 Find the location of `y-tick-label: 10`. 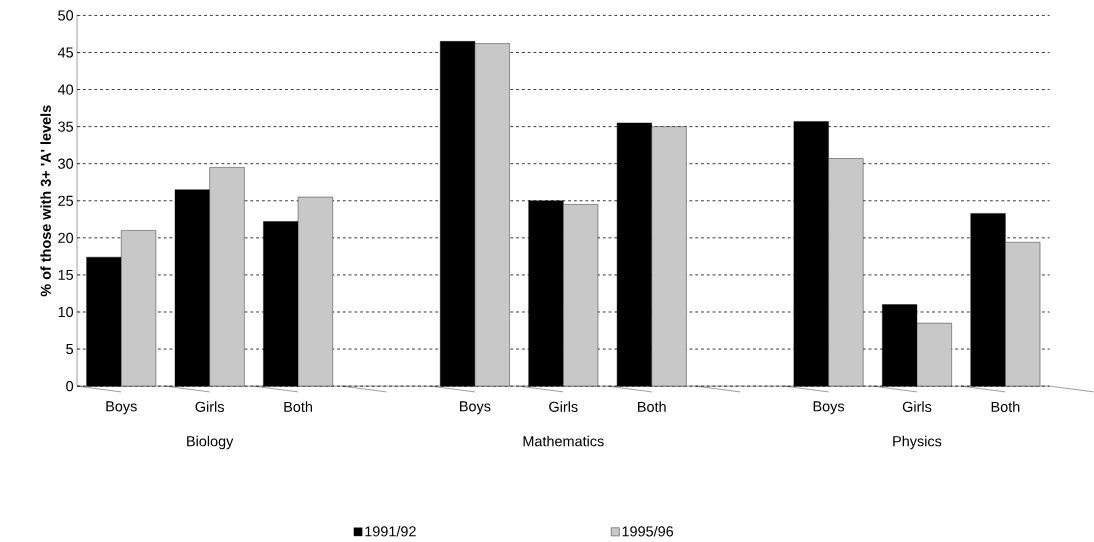

y-tick-label: 10 is located at coordinates (66, 312).